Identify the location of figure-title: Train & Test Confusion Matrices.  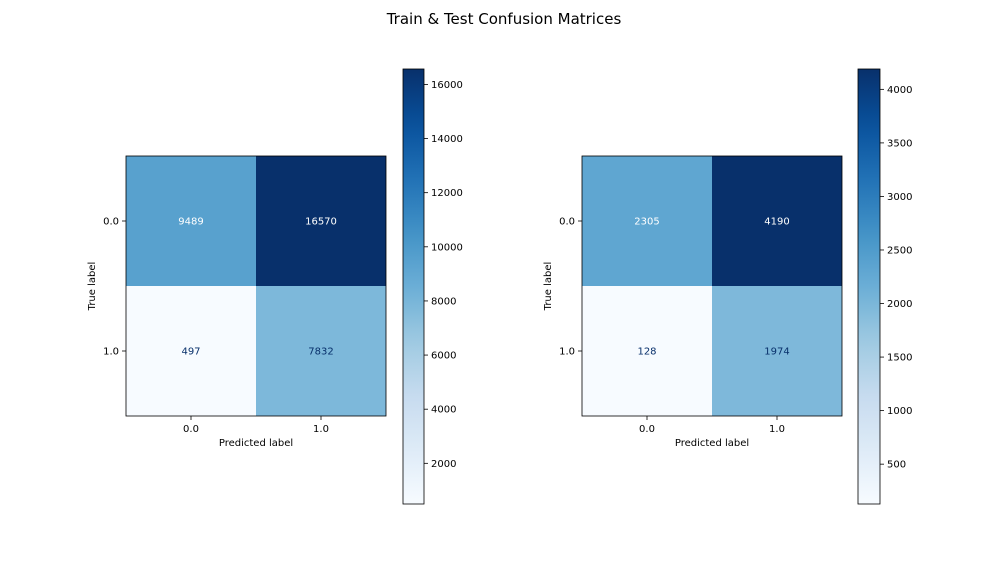
(504, 19).